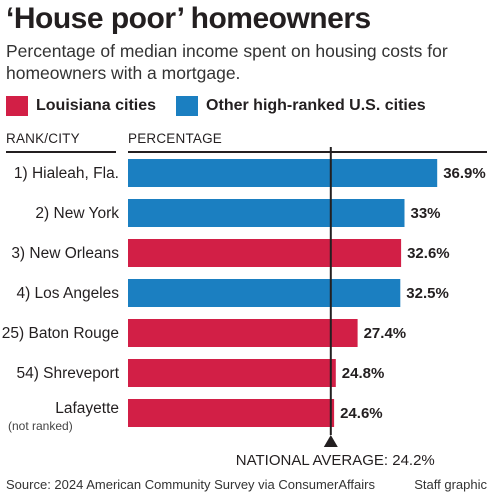 This screenshot has height=500, width=493. Describe the element at coordinates (67, 293) in the screenshot. I see `category-label-4: 4) Los Angeles` at that location.